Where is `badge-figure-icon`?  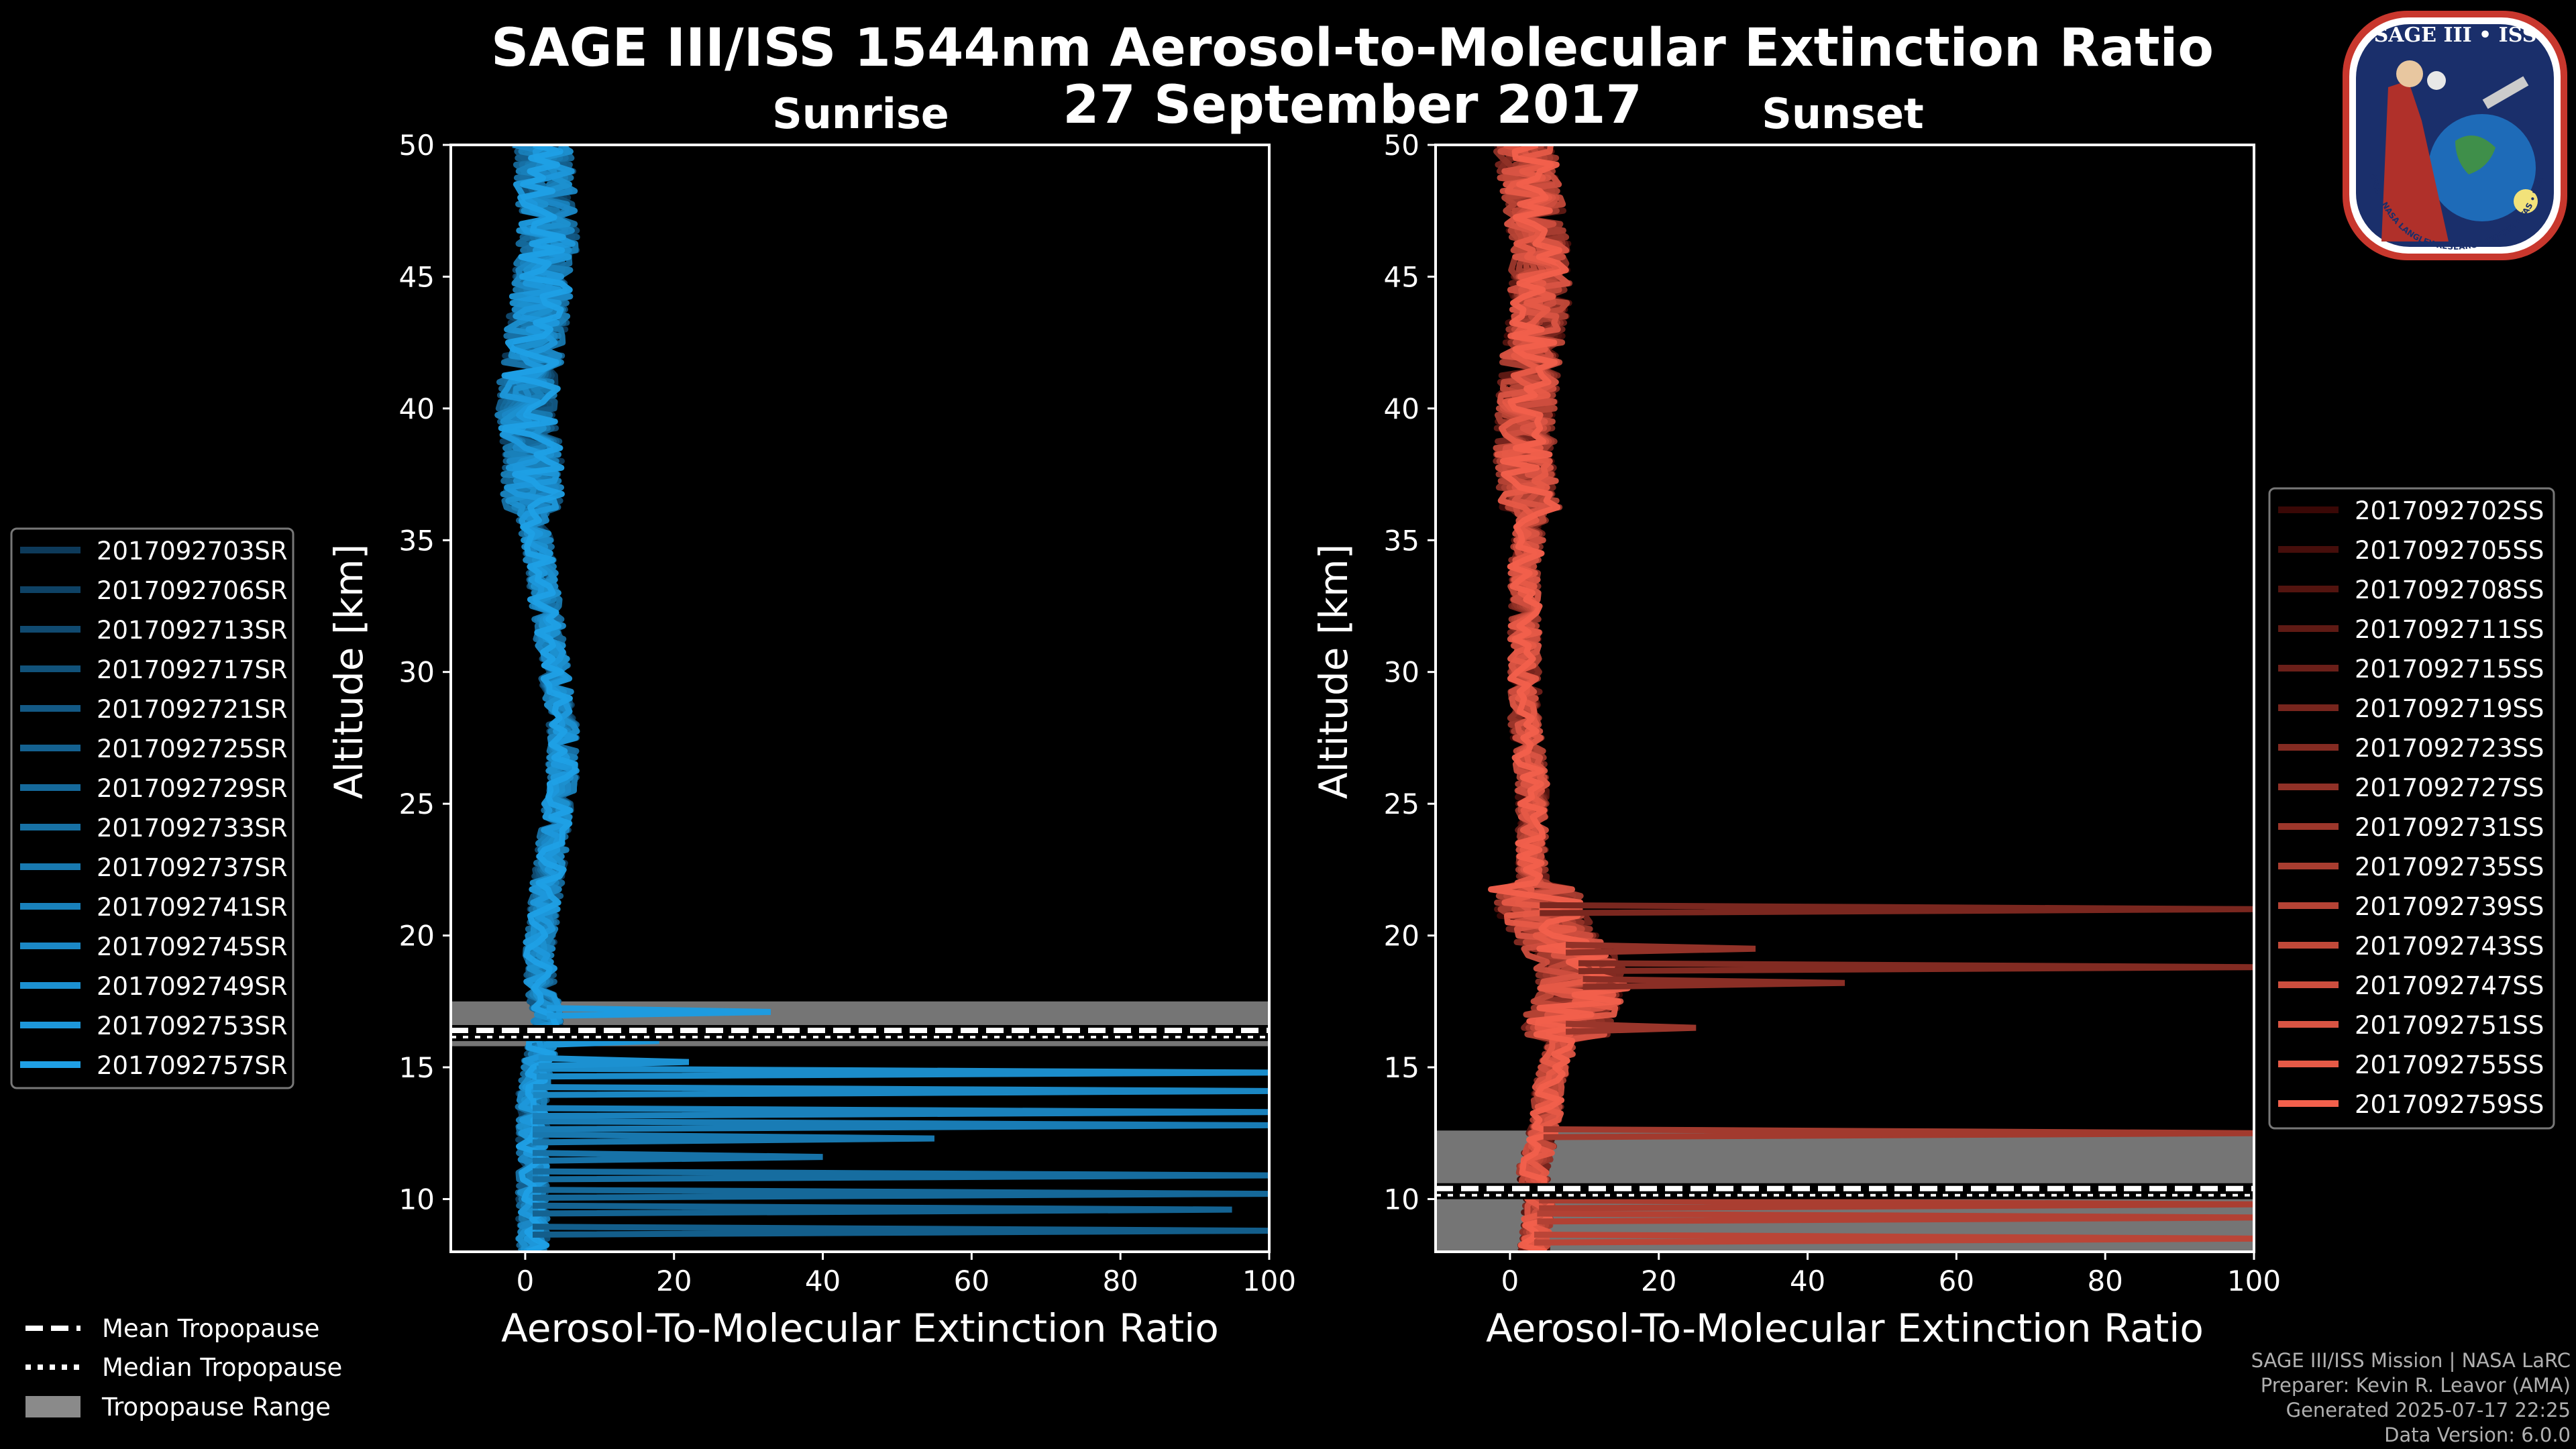 badge-figure-icon is located at coordinates (2415, 160).